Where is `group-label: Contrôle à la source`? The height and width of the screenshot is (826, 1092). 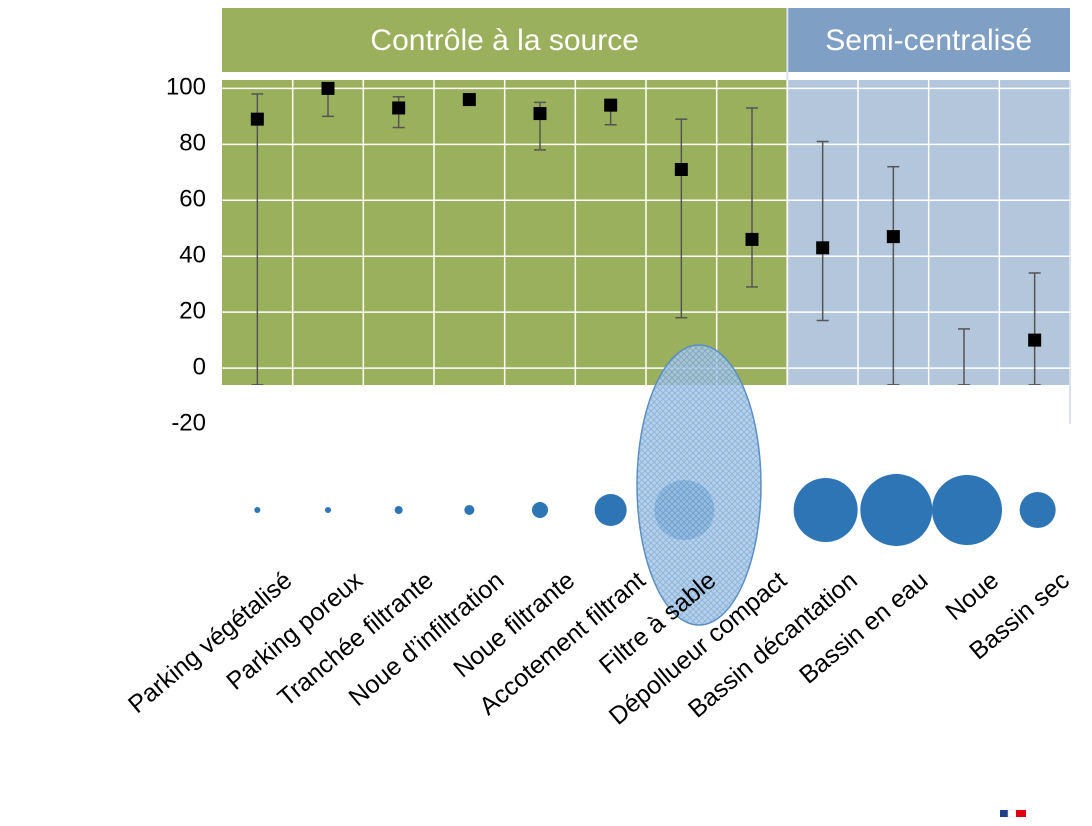 group-label: Contrôle à la source is located at coordinates (504, 40).